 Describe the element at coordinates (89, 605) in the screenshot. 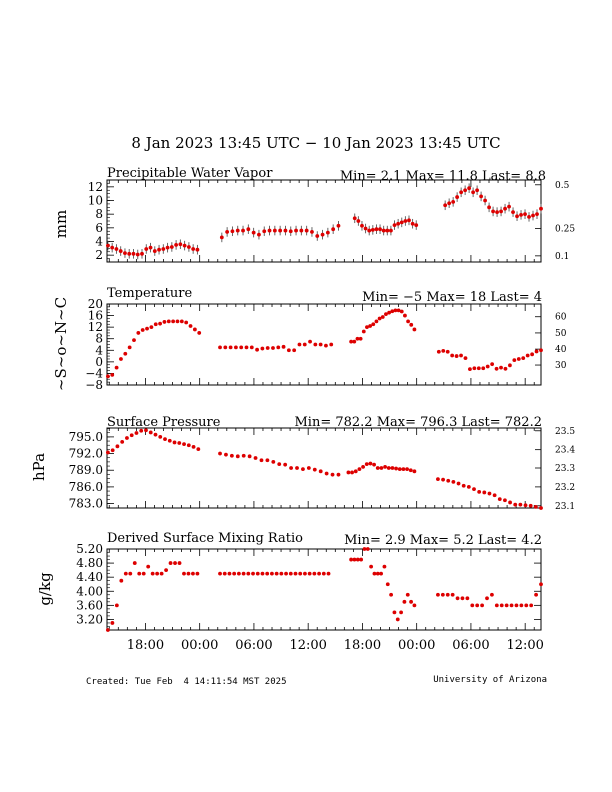

I see `mix-y-tick-label: 3.60` at that location.